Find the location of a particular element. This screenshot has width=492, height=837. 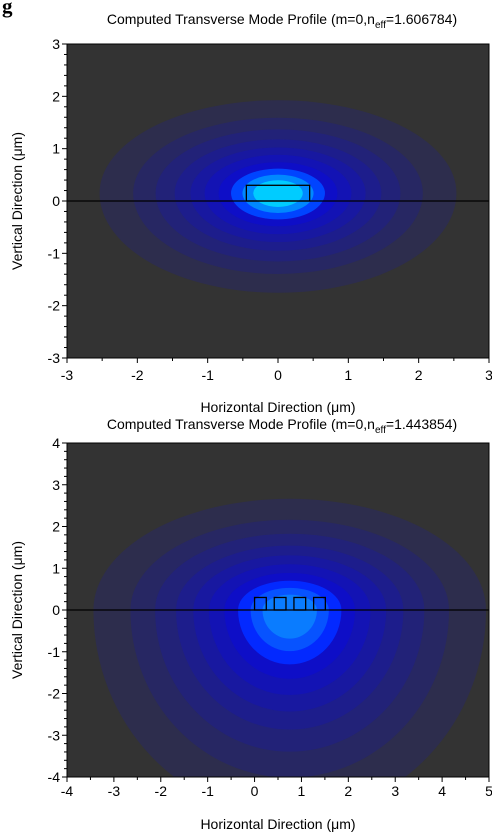

x-tick-label: -4 is located at coordinates (67, 791).